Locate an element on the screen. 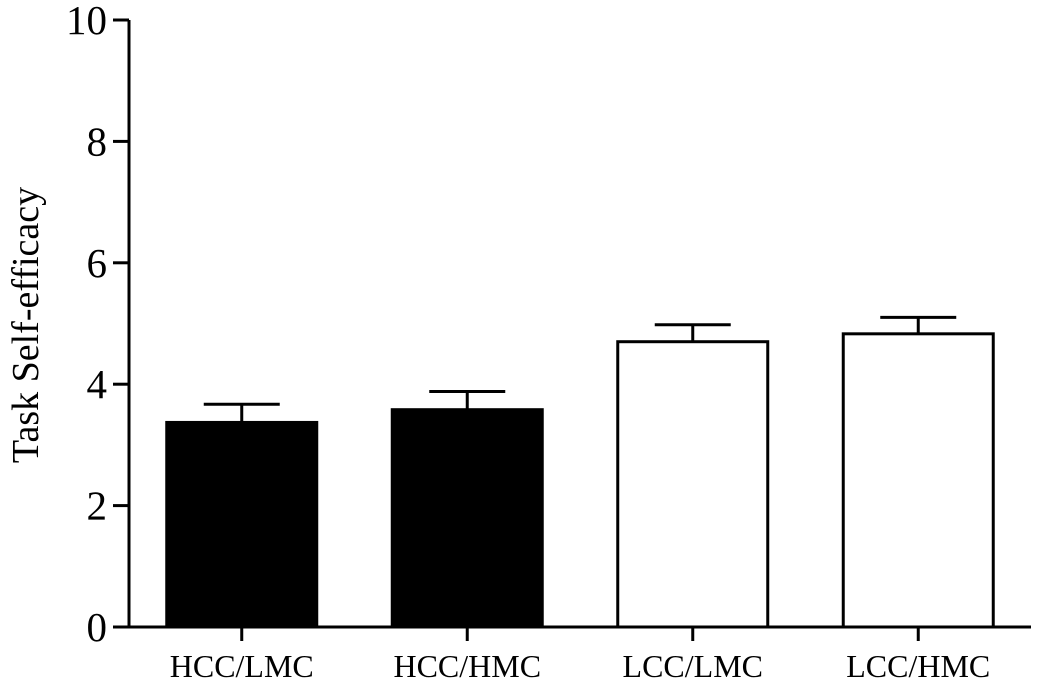 The width and height of the screenshot is (1038, 684). bar-lcc-hmc is located at coordinates (918, 480).